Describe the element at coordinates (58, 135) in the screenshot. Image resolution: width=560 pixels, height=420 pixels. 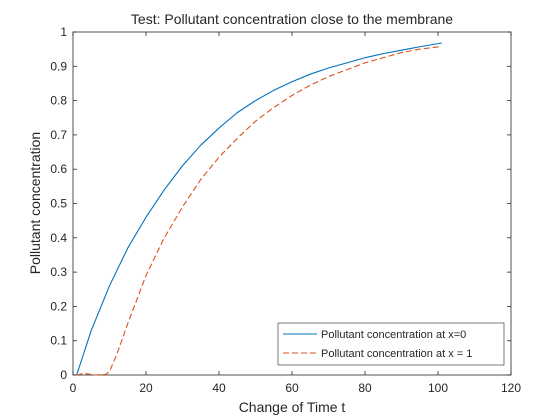
I see `y-tick-label: 0.7` at that location.